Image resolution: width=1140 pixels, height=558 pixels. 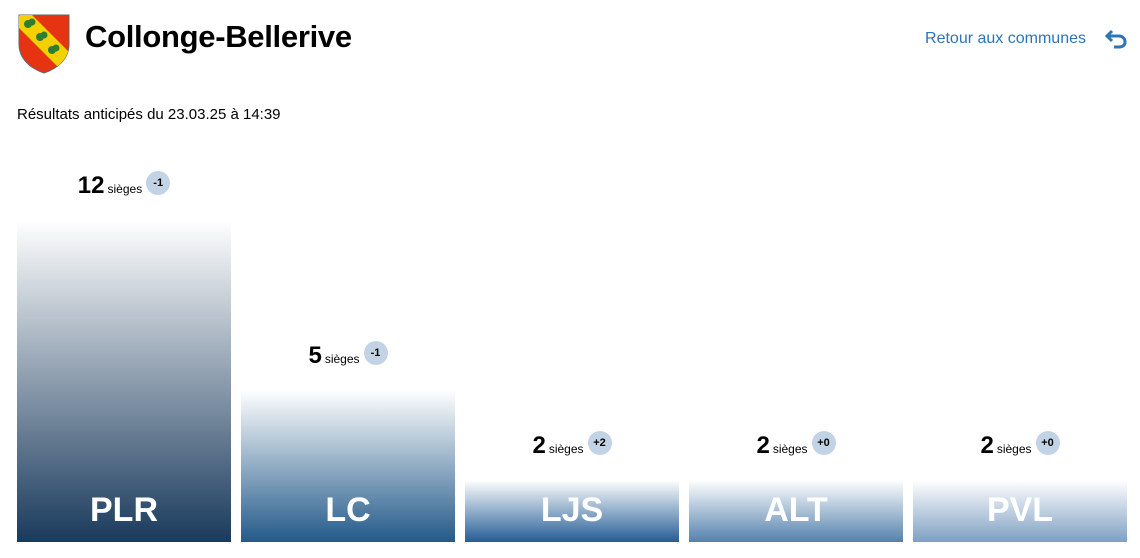 I want to click on seat-count: 5, so click(x=315, y=355).